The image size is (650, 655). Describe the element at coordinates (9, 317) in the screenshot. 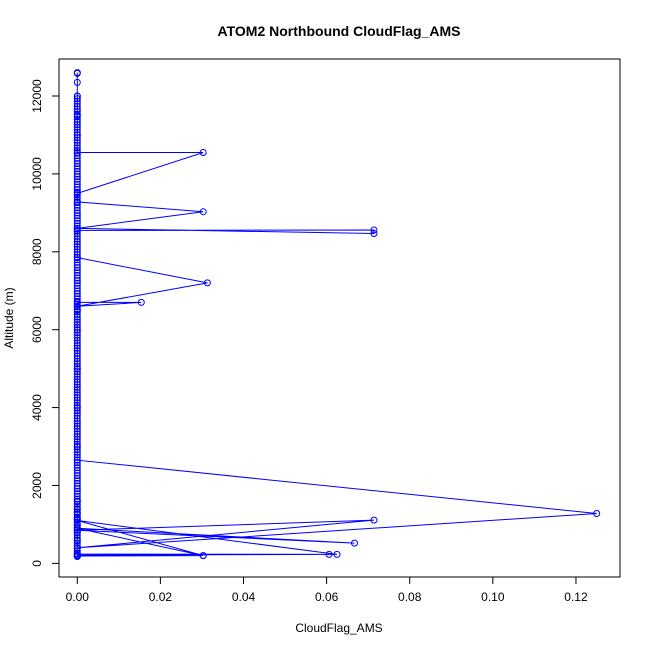

I see `y-axis-label: Altitude (m)` at that location.